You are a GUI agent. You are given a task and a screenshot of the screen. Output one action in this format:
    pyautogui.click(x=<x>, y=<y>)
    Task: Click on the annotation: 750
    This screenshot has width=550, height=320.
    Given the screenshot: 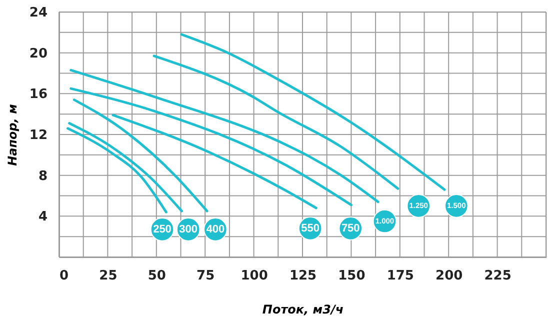 What is the action you would take?
    pyautogui.click(x=350, y=228)
    